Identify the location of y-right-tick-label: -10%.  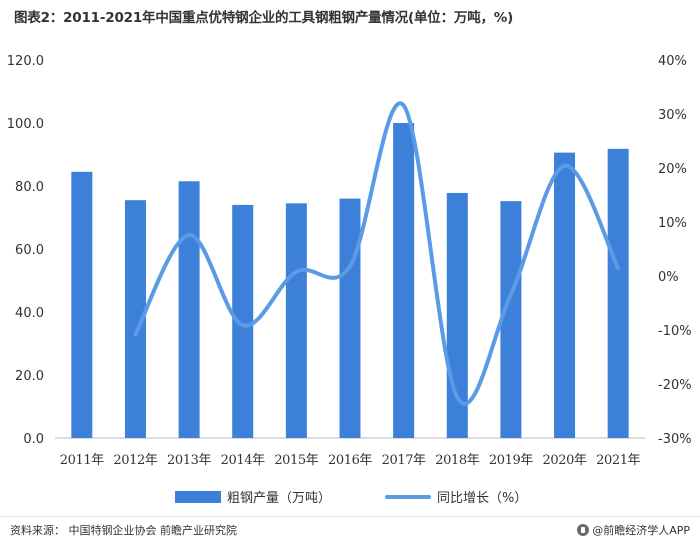
(675, 331).